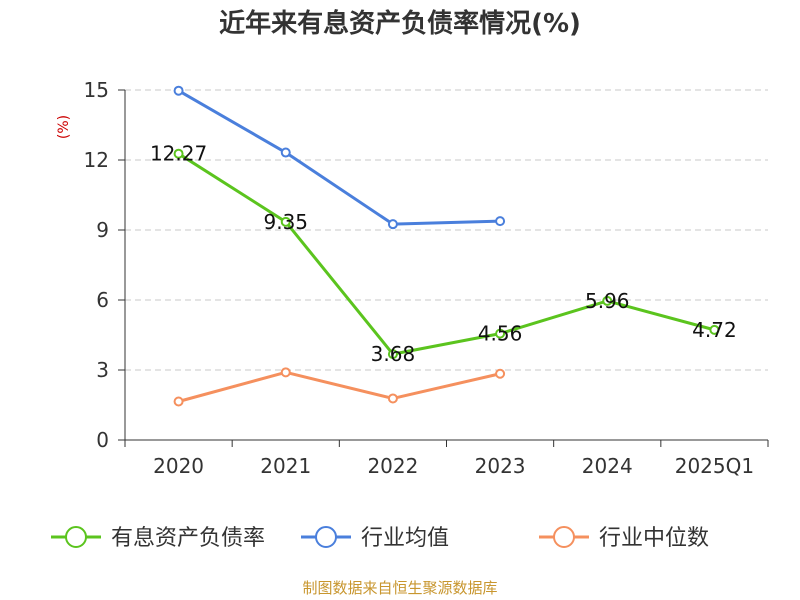 The height and width of the screenshot is (600, 800). Describe the element at coordinates (96, 90) in the screenshot. I see `y-tick-label: 15` at that location.